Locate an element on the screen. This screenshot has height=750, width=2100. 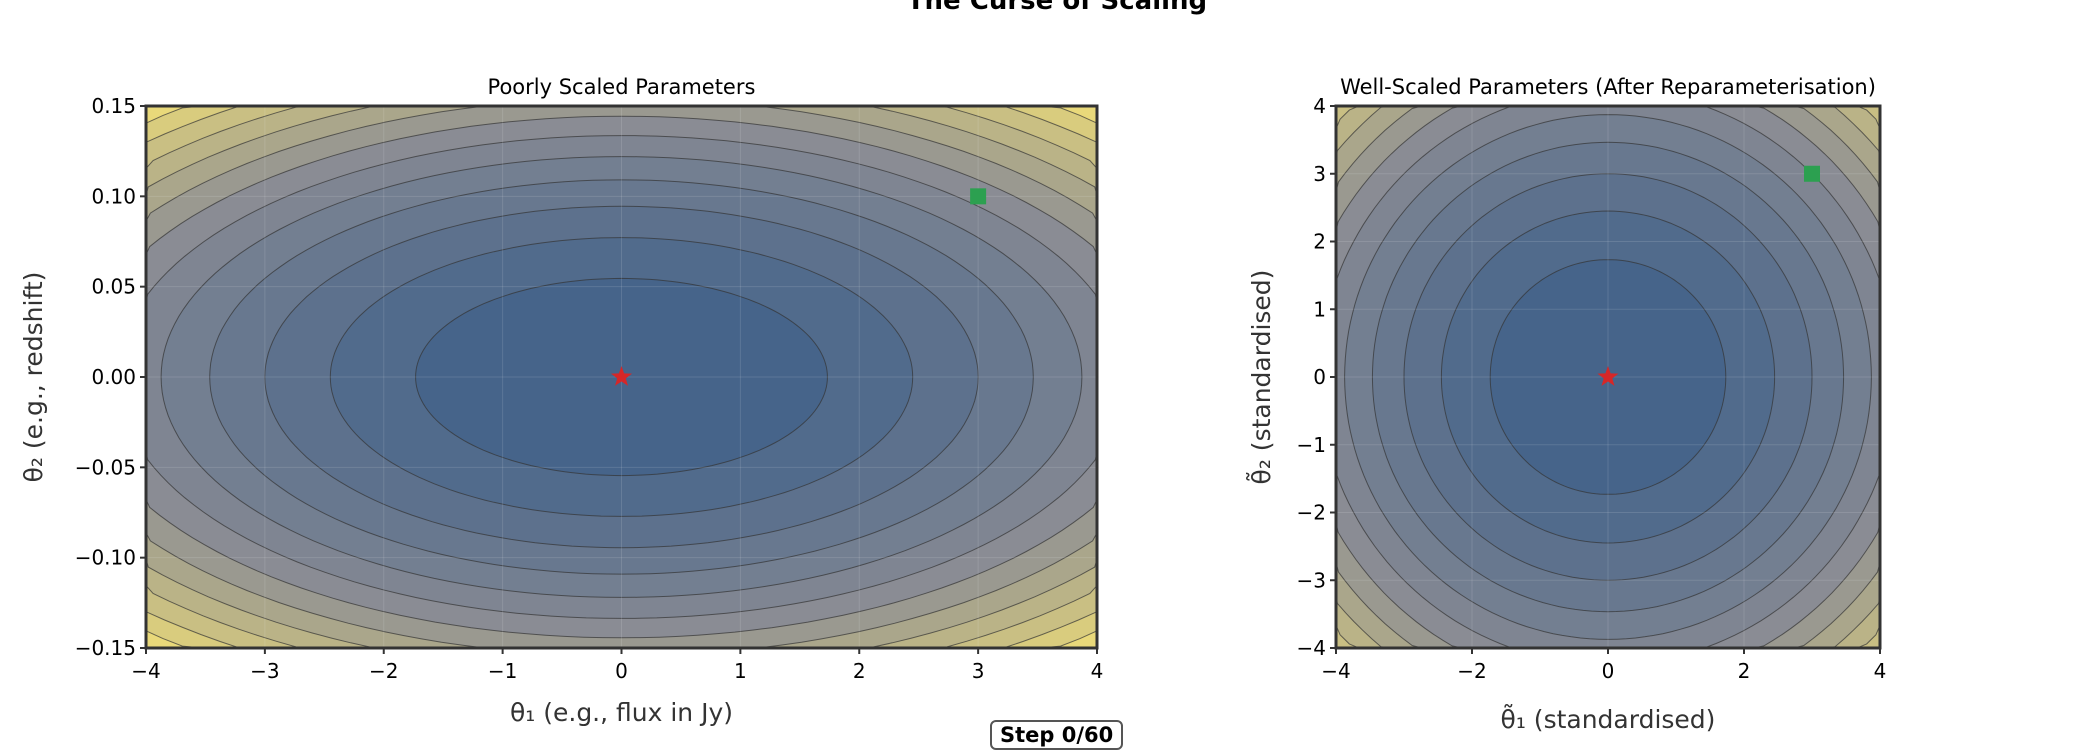
y-tick-label: −2 is located at coordinates (1311, 513).